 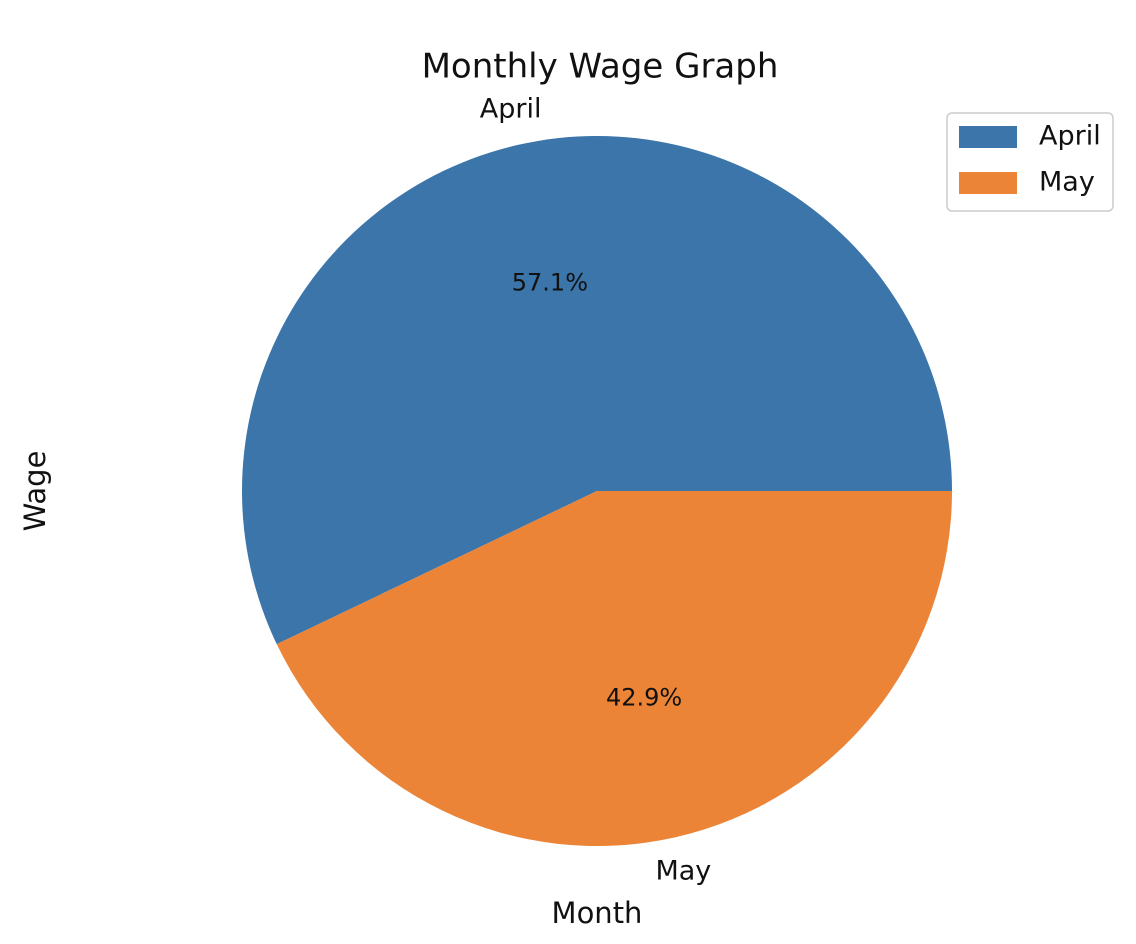 What do you see at coordinates (597, 913) in the screenshot?
I see `x-axis-label: Month` at bounding box center [597, 913].